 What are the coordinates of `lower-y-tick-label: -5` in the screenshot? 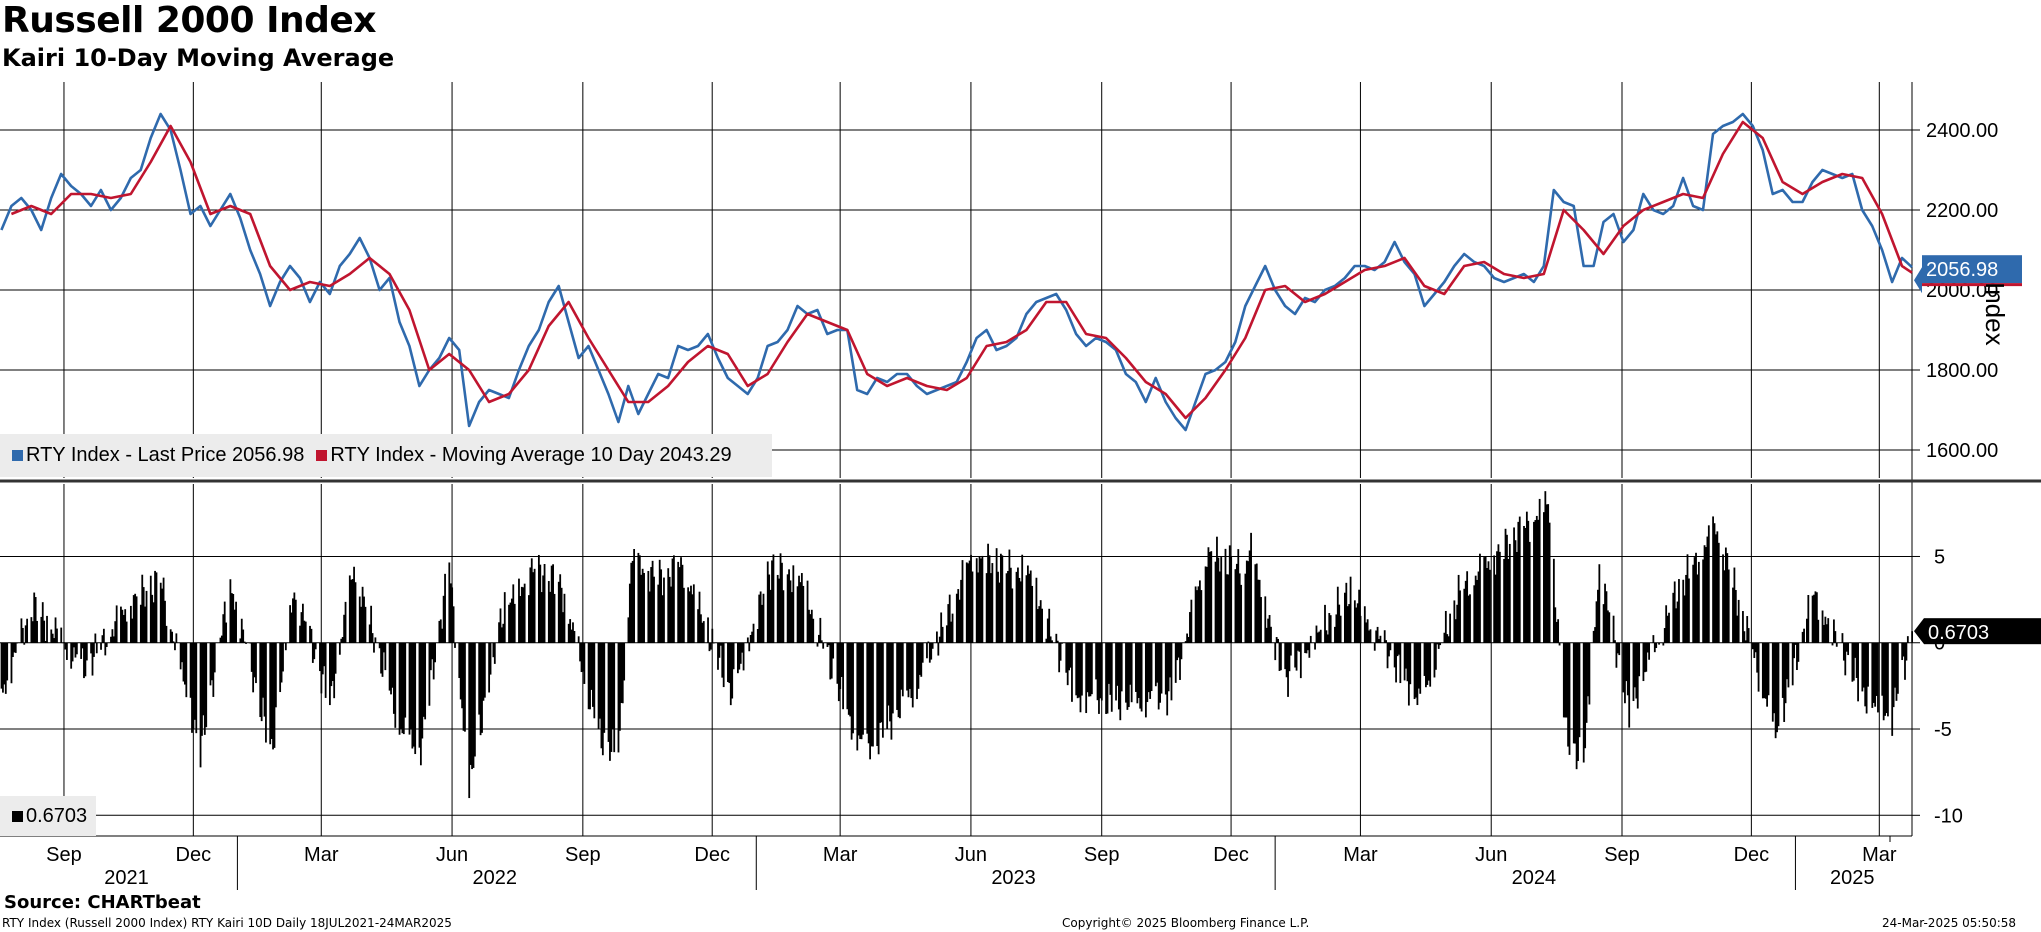 It's located at (1943, 730).